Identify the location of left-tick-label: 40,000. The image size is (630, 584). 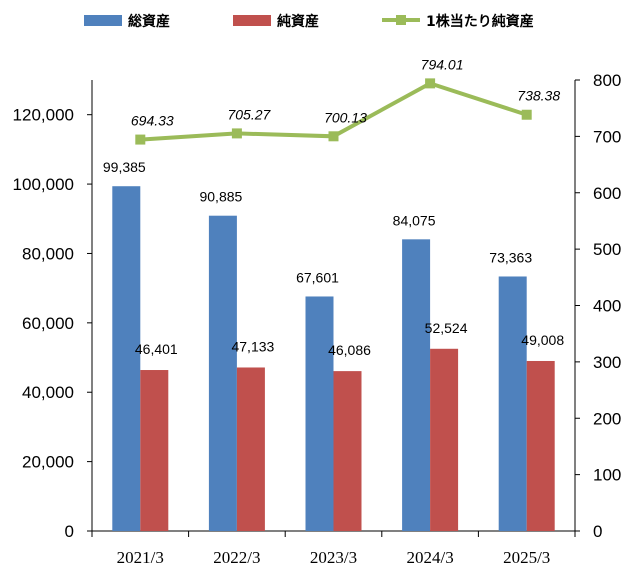
(48, 392).